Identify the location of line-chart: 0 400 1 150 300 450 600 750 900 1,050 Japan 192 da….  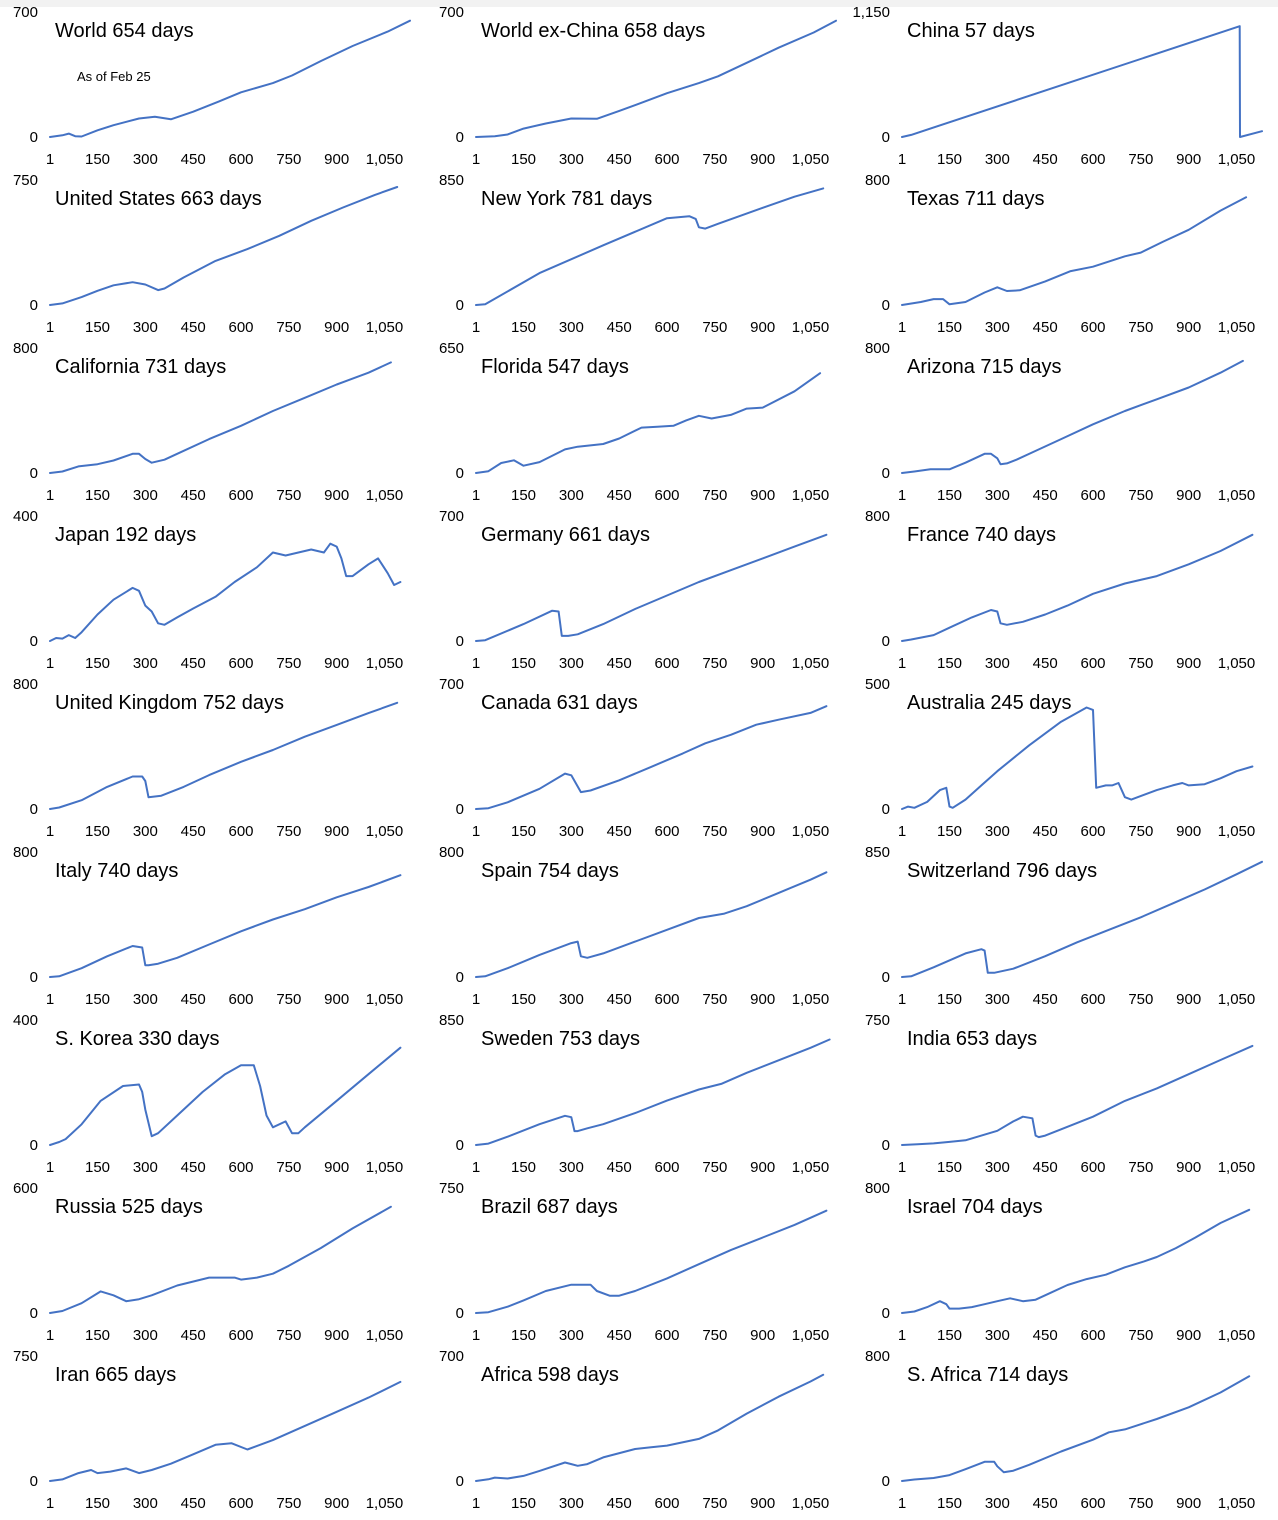
(208, 591).